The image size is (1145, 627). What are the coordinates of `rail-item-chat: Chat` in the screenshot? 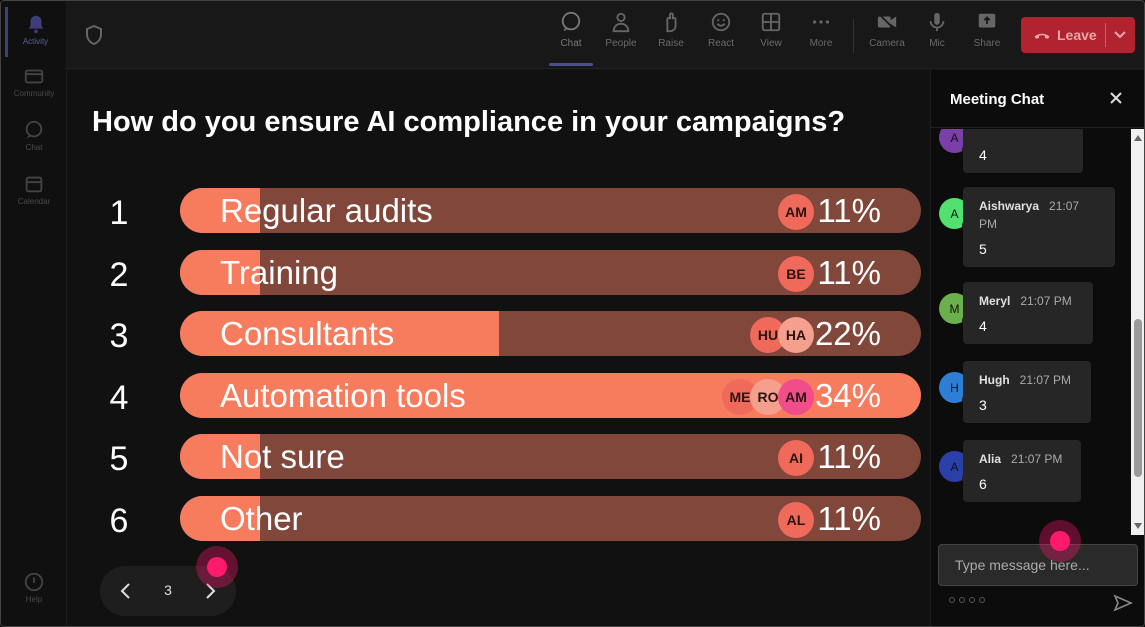 It's located at (34, 138).